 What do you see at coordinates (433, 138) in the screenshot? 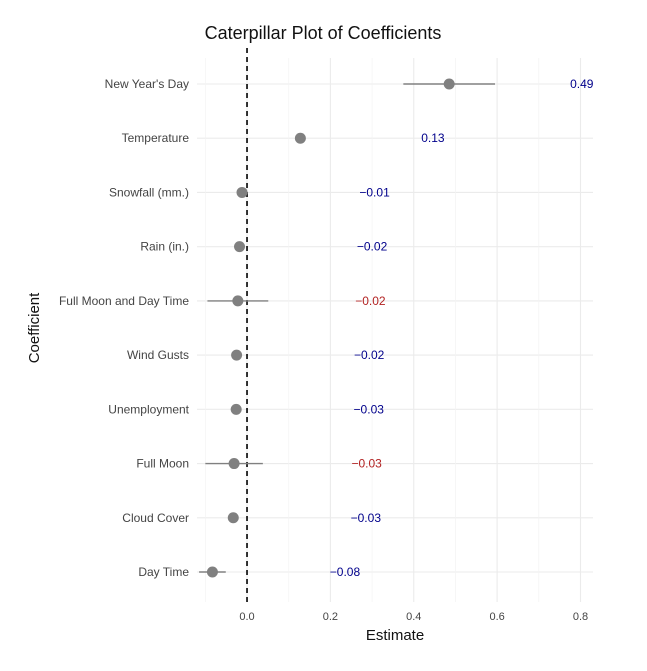
I see `data-label: 0.13` at bounding box center [433, 138].